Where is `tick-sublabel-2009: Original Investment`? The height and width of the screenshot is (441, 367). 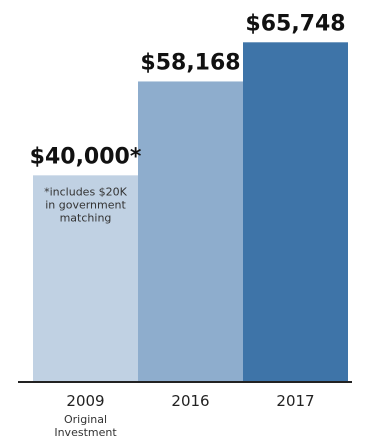
tick-sublabel-2009: Original Investment is located at coordinates (85, 426).